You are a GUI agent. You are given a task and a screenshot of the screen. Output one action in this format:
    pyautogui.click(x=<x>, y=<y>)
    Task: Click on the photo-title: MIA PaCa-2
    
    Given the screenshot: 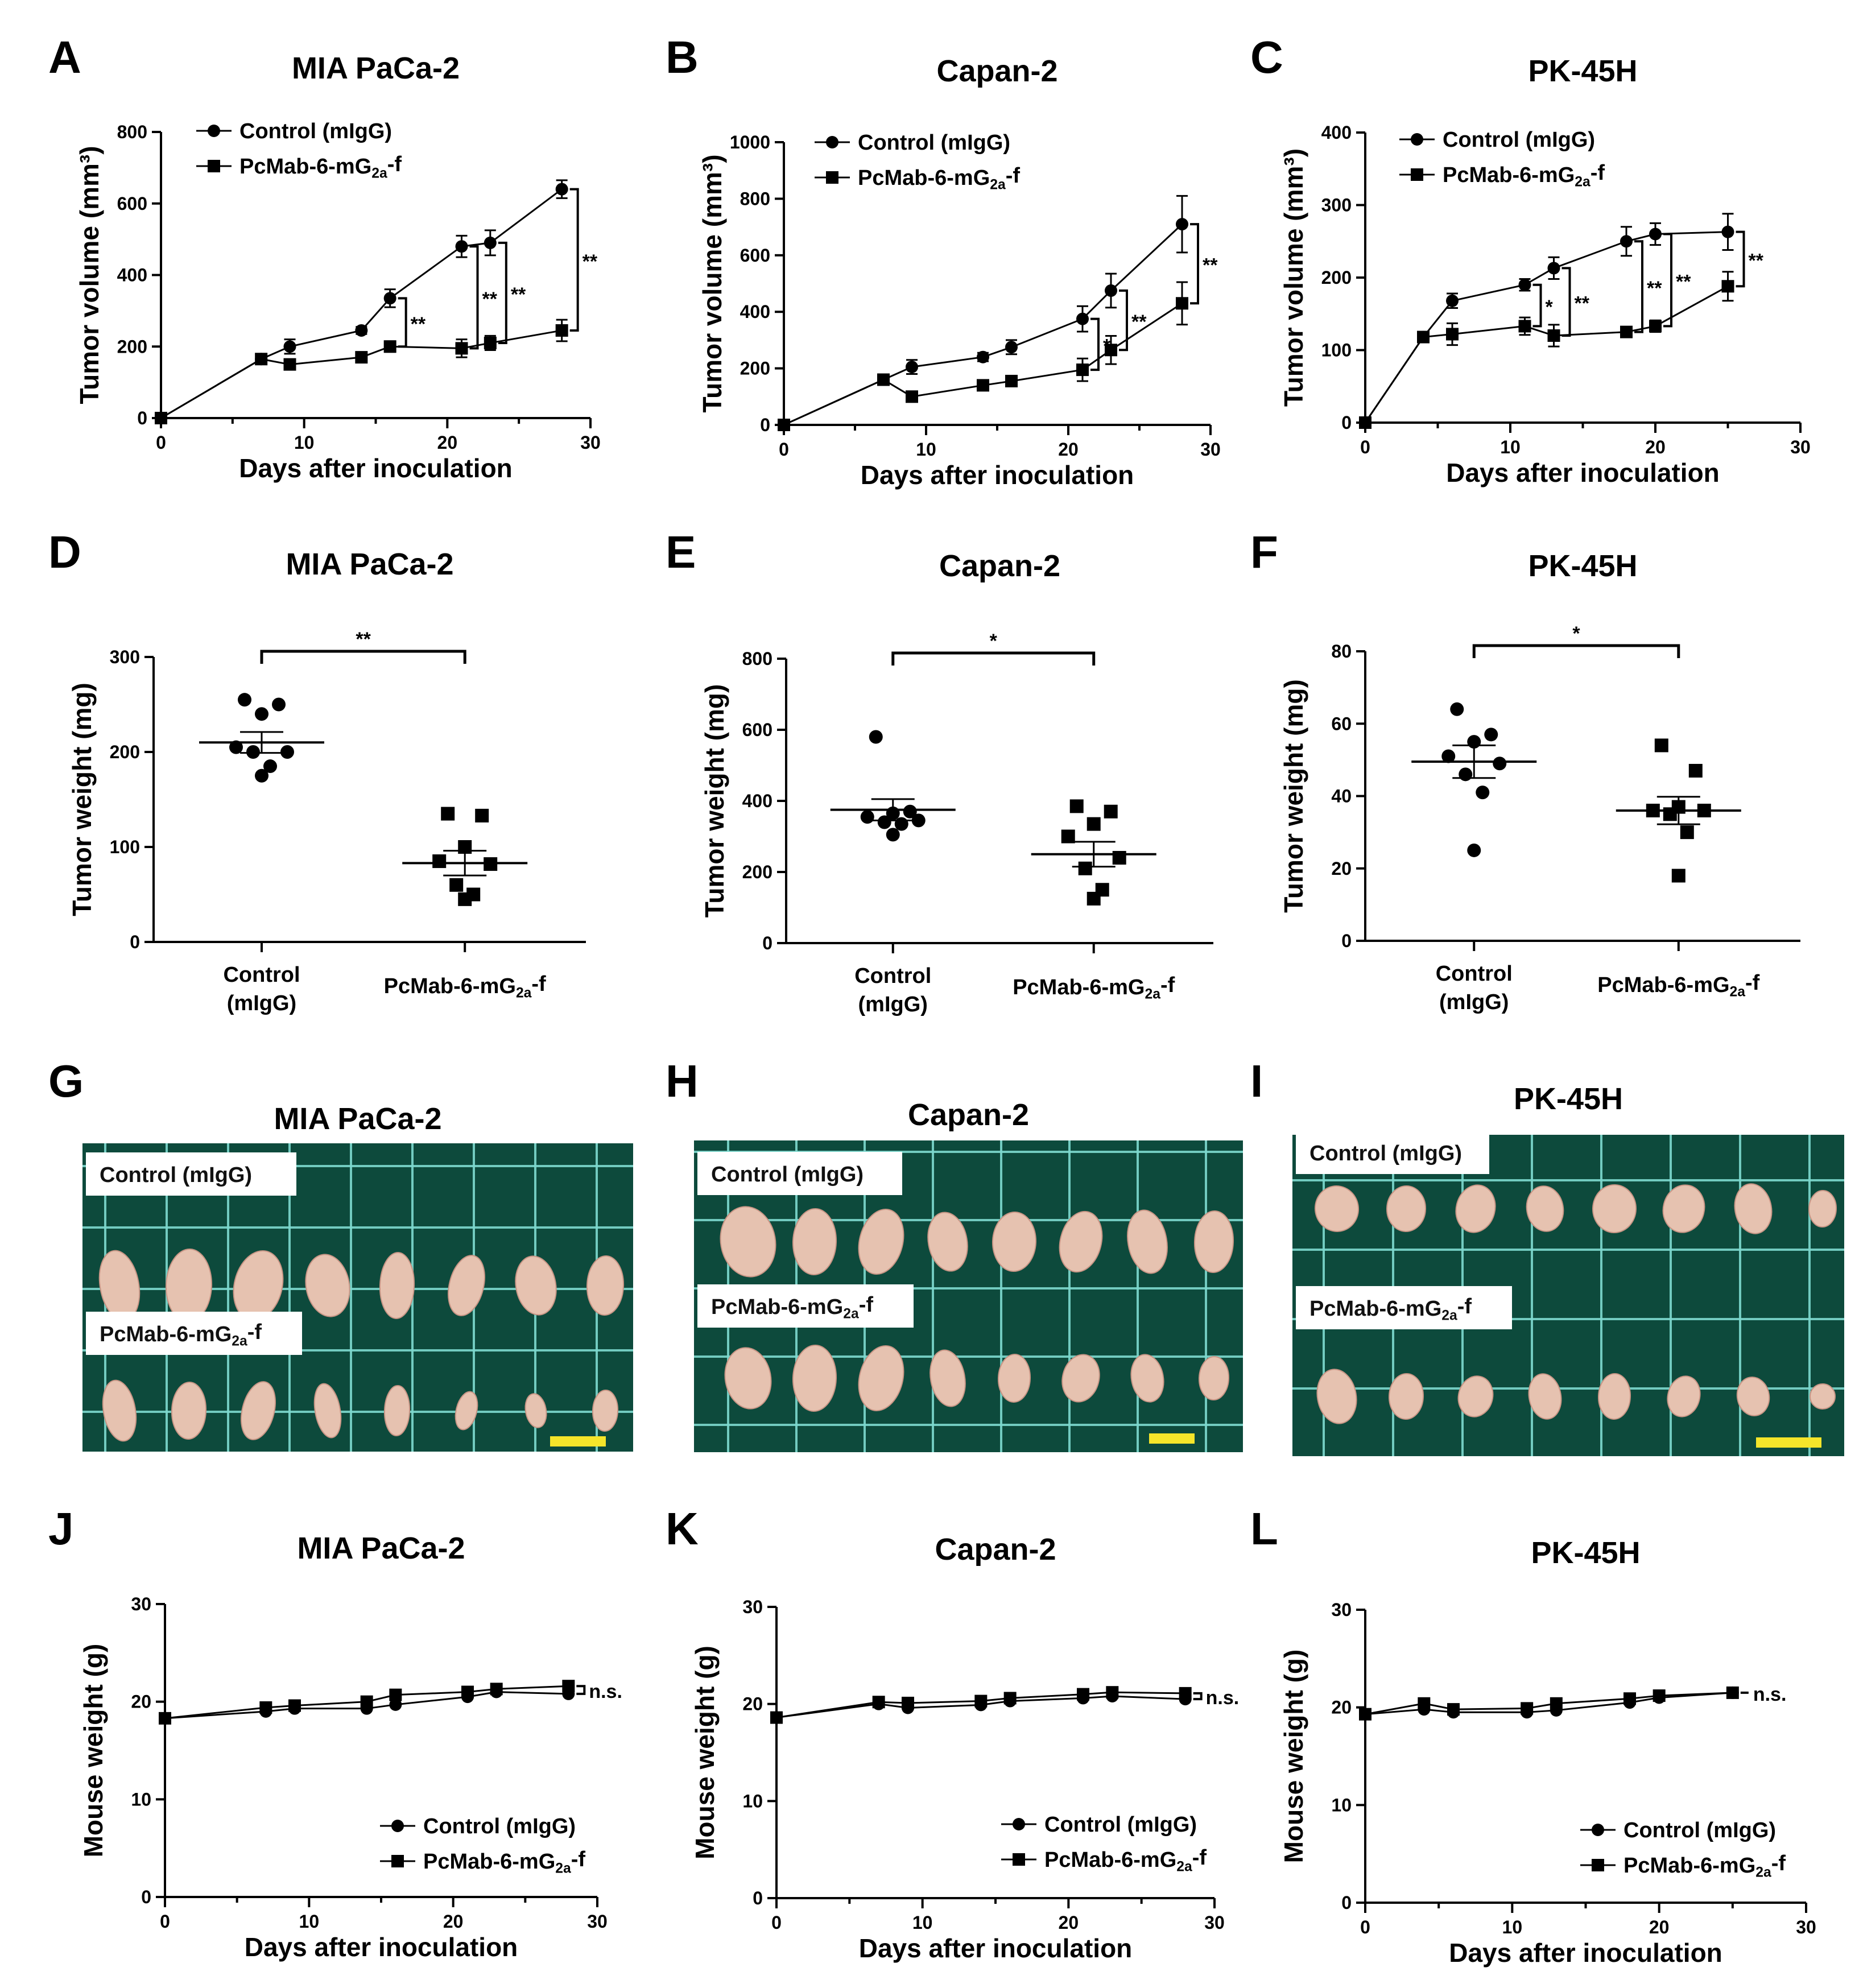 What is the action you would take?
    pyautogui.click(x=357, y=1119)
    